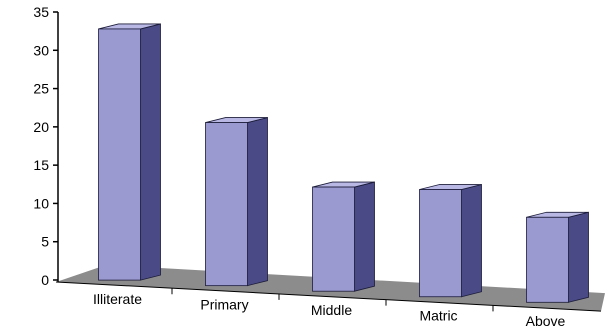 This screenshot has height=336, width=609. Describe the element at coordinates (117, 299) in the screenshot. I see `x-category-label: Illiterate` at that location.